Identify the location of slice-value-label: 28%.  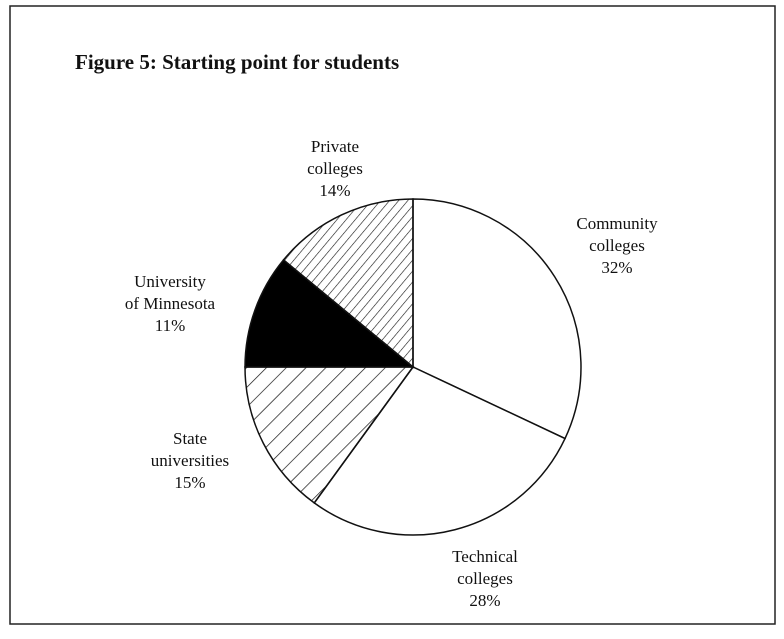
(484, 600).